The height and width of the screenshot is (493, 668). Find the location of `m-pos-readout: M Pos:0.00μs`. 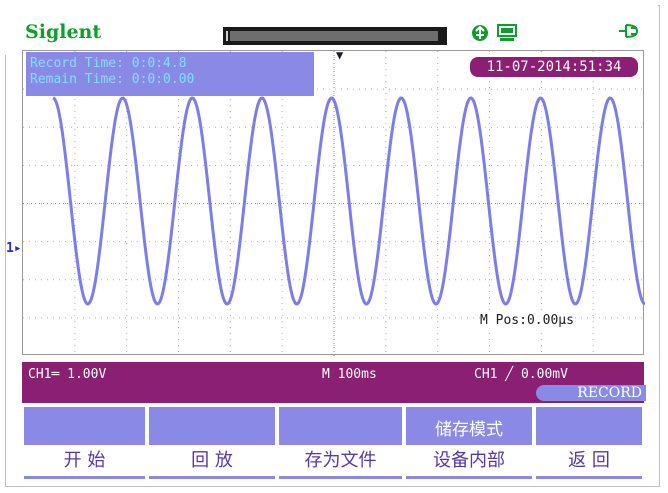

m-pos-readout: M Pos:0.00μs is located at coordinates (527, 320).